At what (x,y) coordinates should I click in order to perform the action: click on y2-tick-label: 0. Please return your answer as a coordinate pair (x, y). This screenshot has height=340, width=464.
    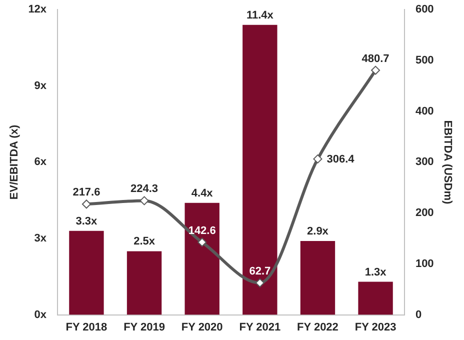
    Looking at the image, I should click on (418, 314).